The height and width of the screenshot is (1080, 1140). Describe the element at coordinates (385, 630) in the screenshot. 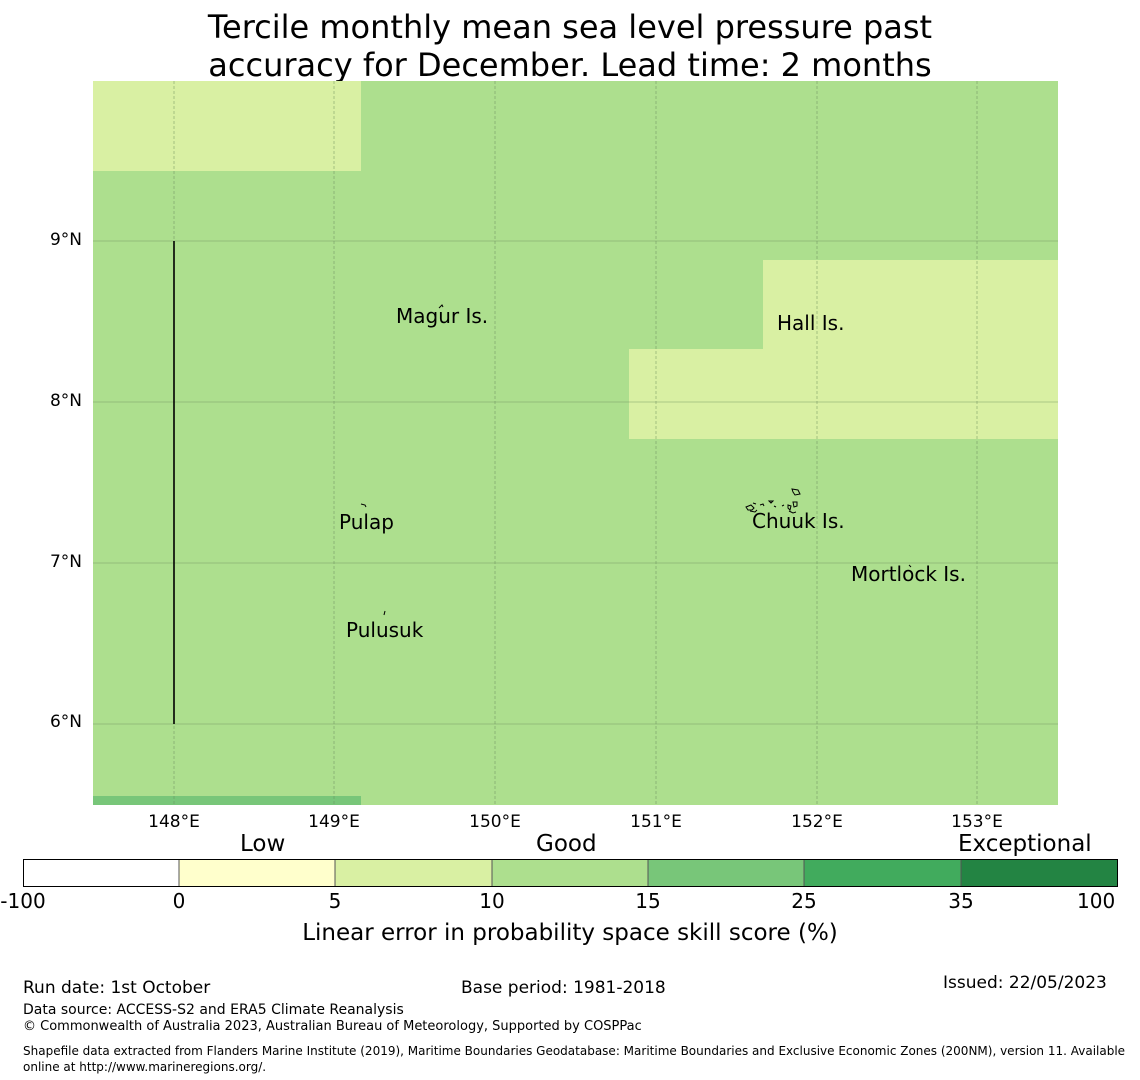

I see `place-label-pulusuk: Pulusuk` at that location.